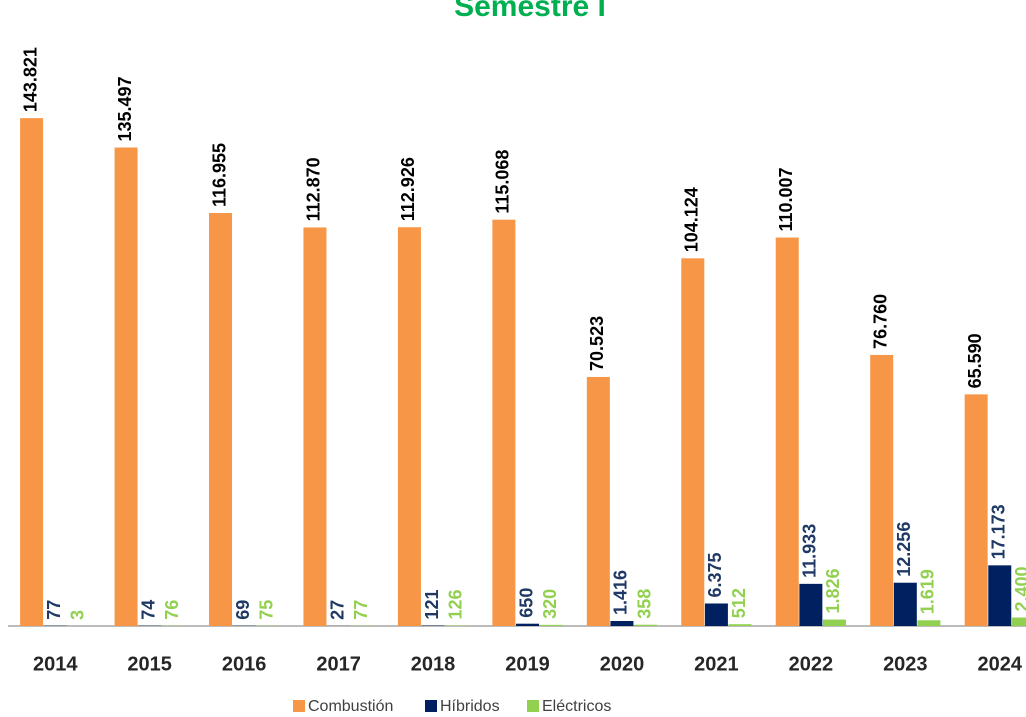  Describe the element at coordinates (219, 175) in the screenshot. I see `data-label: 116.955` at that location.